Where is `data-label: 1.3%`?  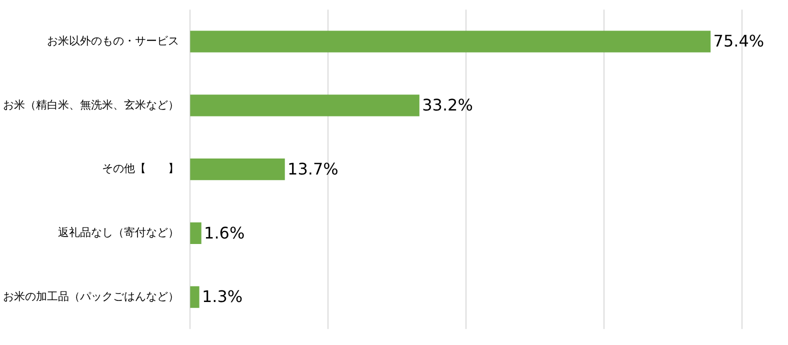 data-label: 1.3% is located at coordinates (222, 296).